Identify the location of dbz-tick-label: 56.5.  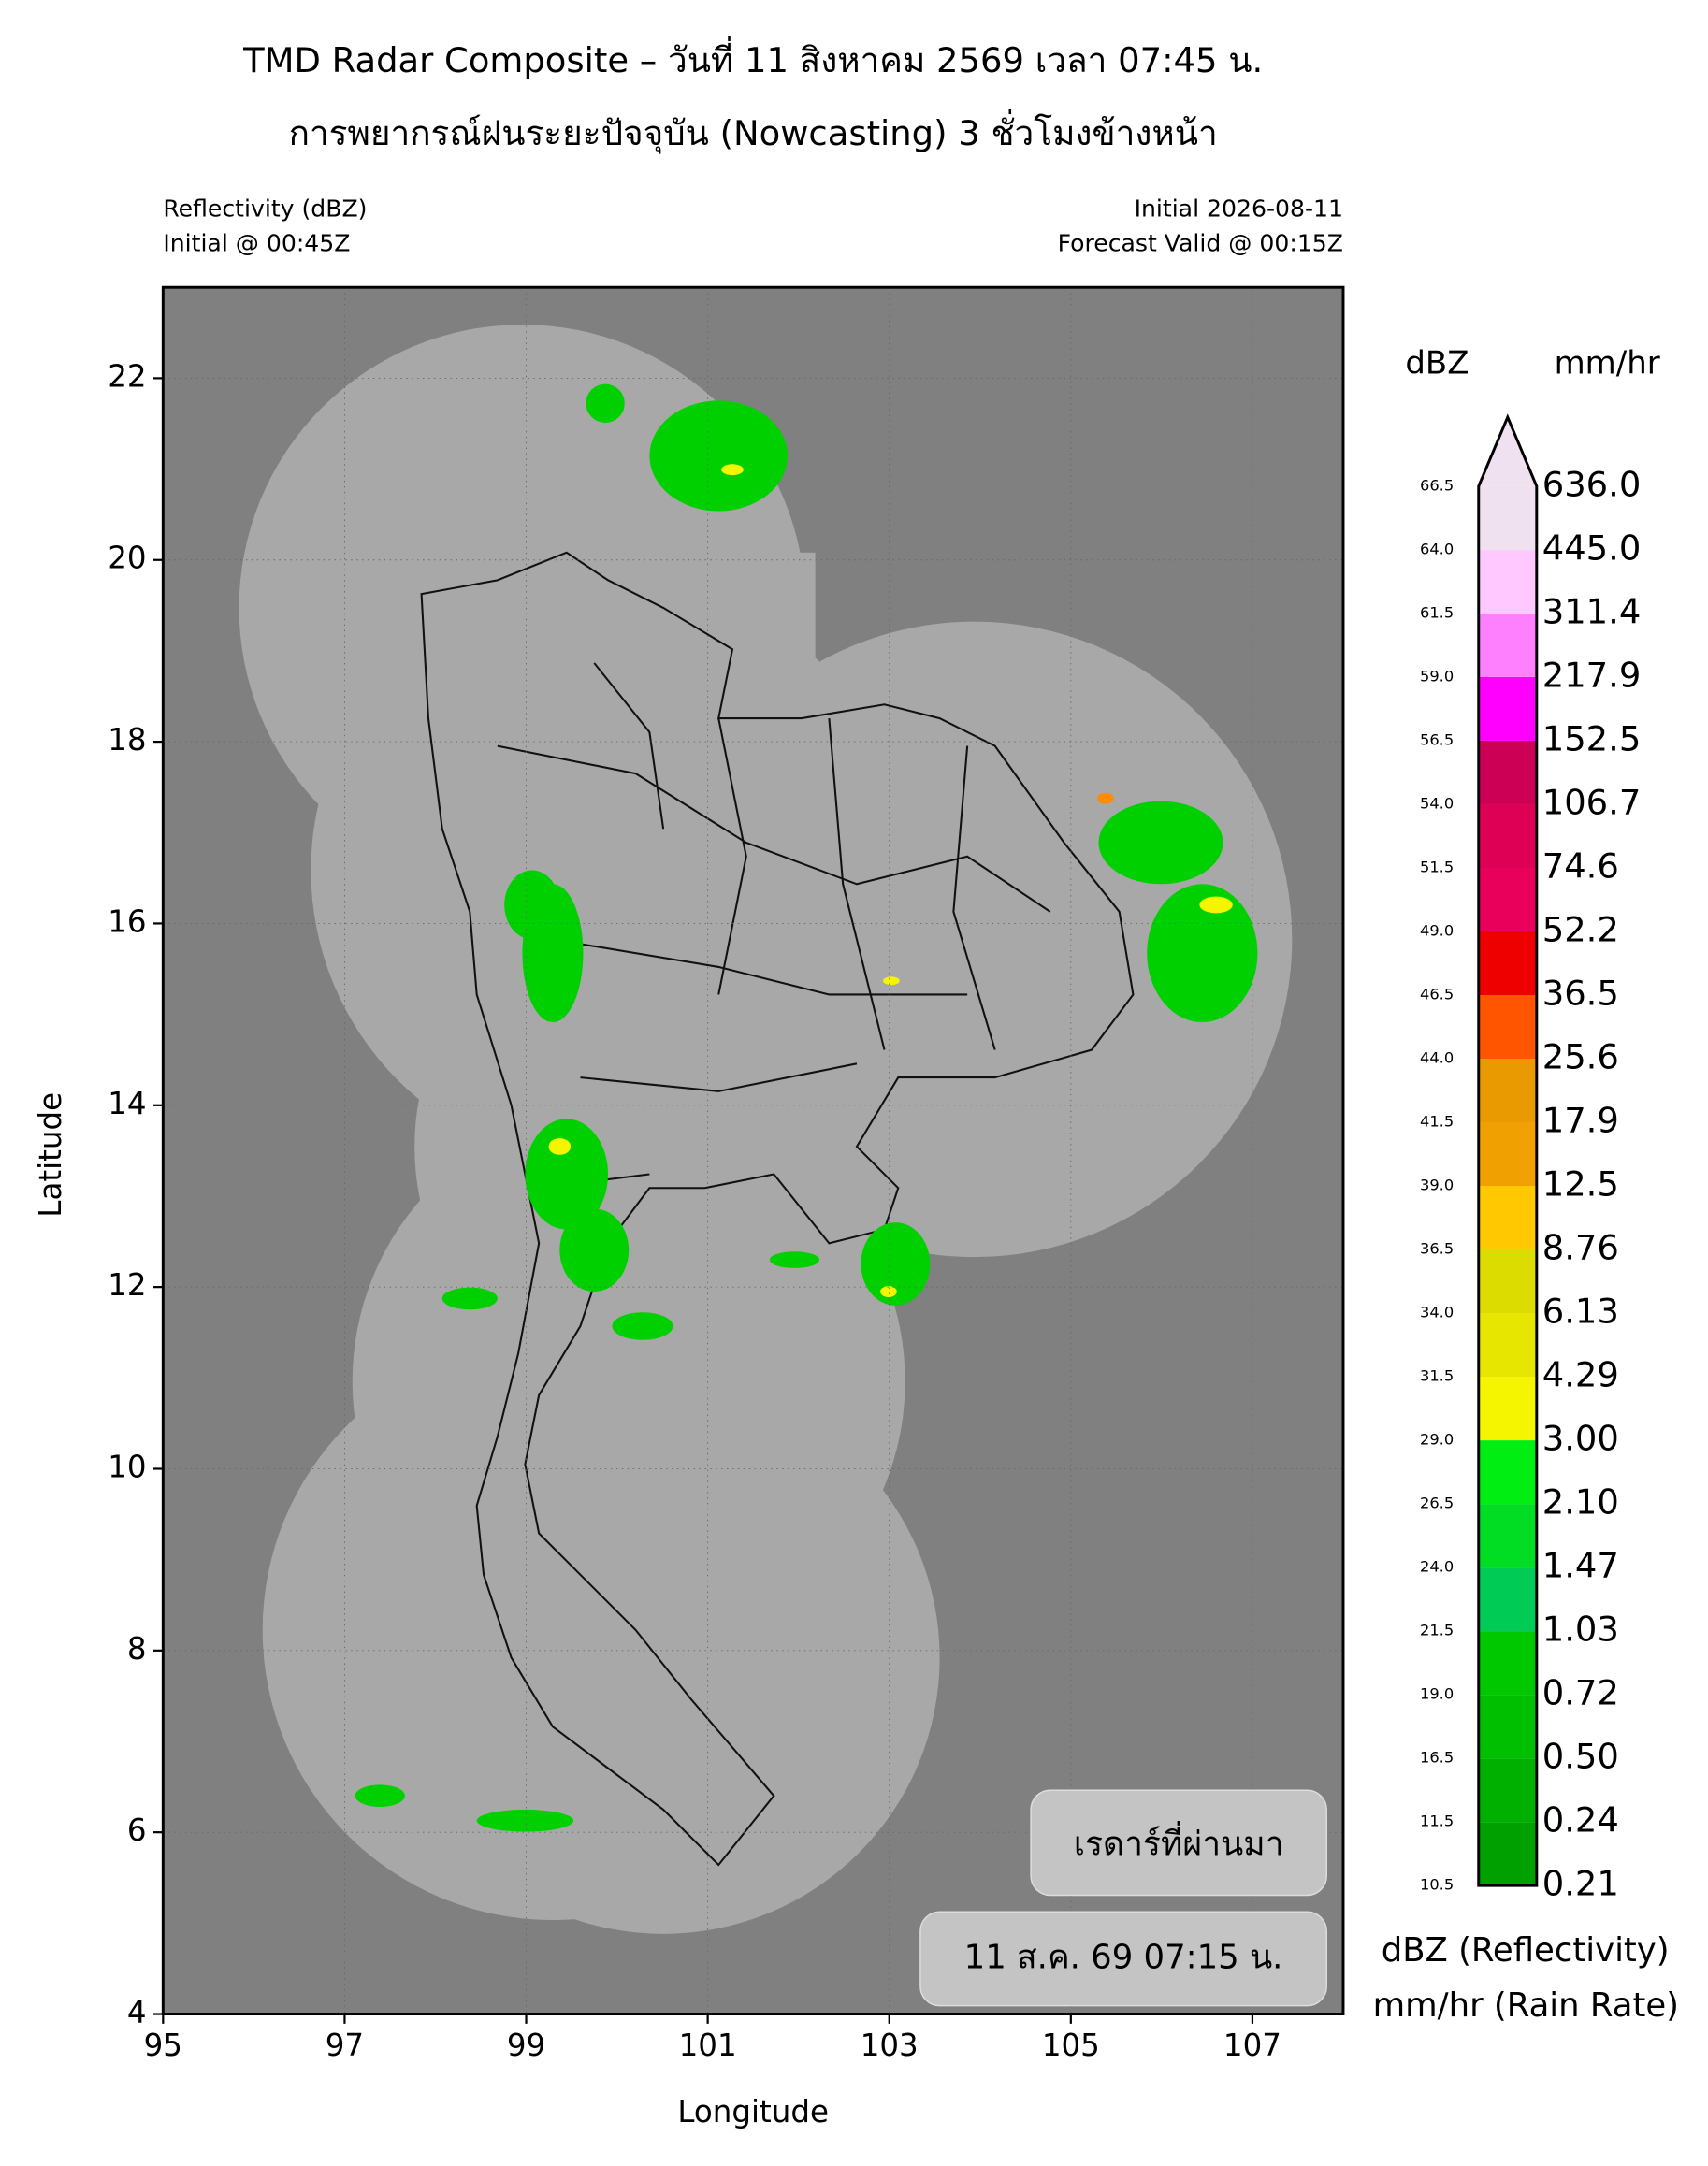
(1437, 739).